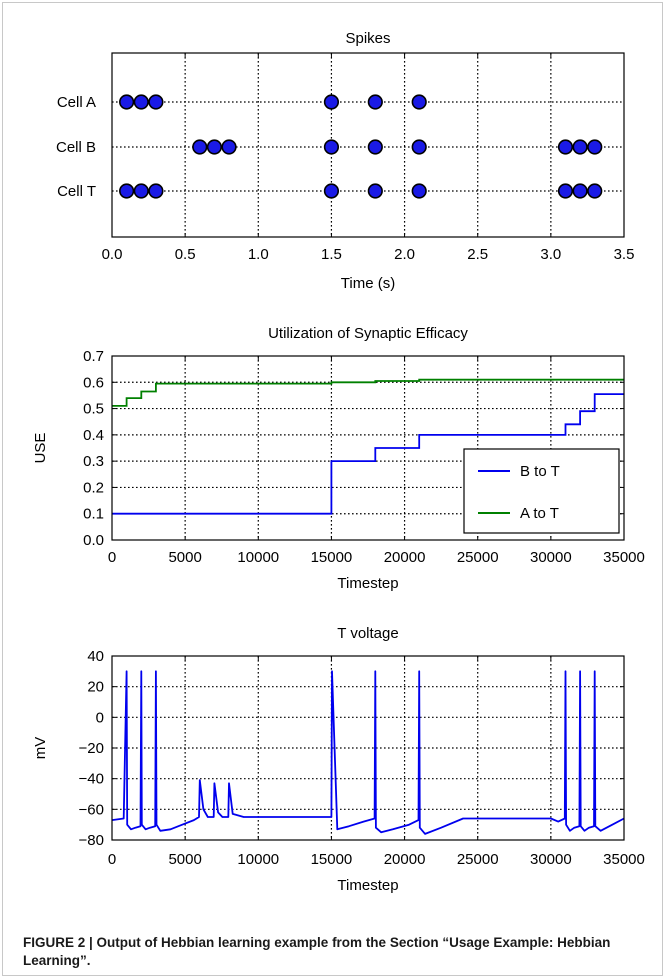 This screenshot has height=980, width=667. I want to click on spikes-row-label: Cell B, so click(76, 147).